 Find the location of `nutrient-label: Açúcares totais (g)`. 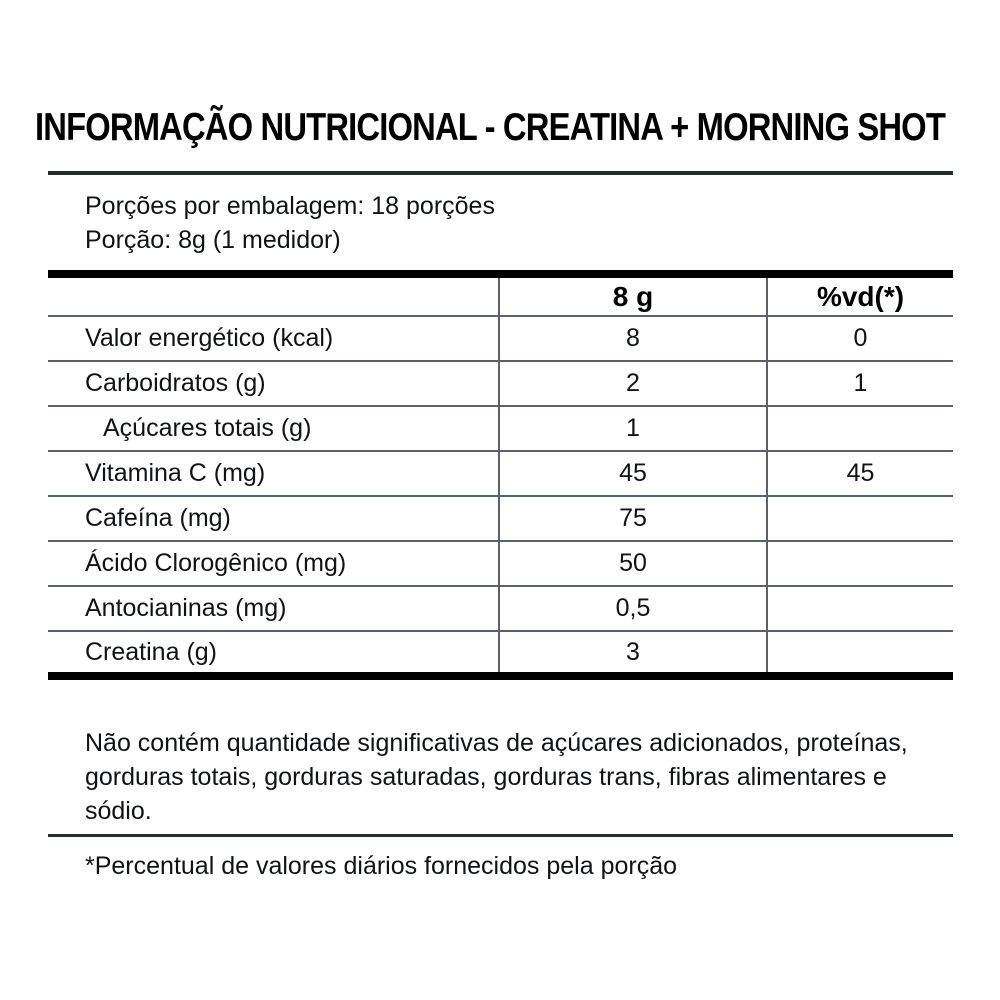

nutrient-label: Açúcares totais (g) is located at coordinates (273, 428).